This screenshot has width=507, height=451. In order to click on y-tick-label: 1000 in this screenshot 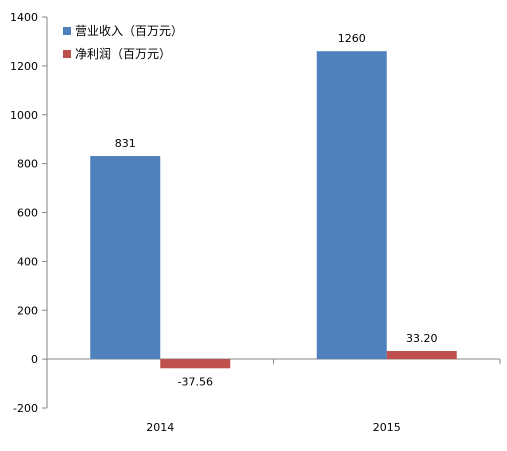, I will do `click(24, 115)`.